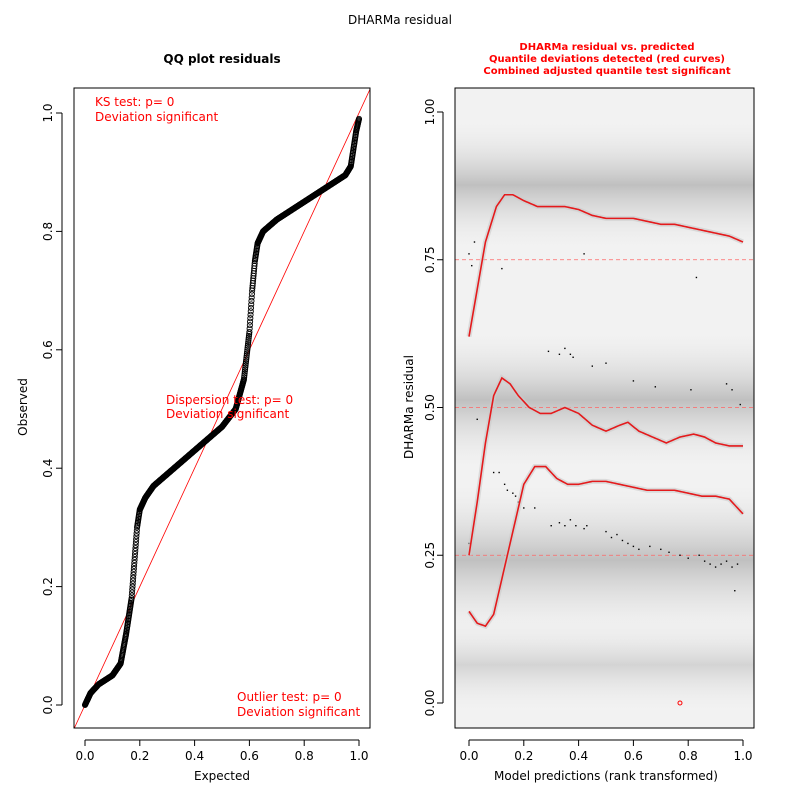 This screenshot has width=800, height=800. Describe the element at coordinates (433, 408) in the screenshot. I see `residual-y-axis: 0.00 0.25 0.50 0.75 1.00` at that location.